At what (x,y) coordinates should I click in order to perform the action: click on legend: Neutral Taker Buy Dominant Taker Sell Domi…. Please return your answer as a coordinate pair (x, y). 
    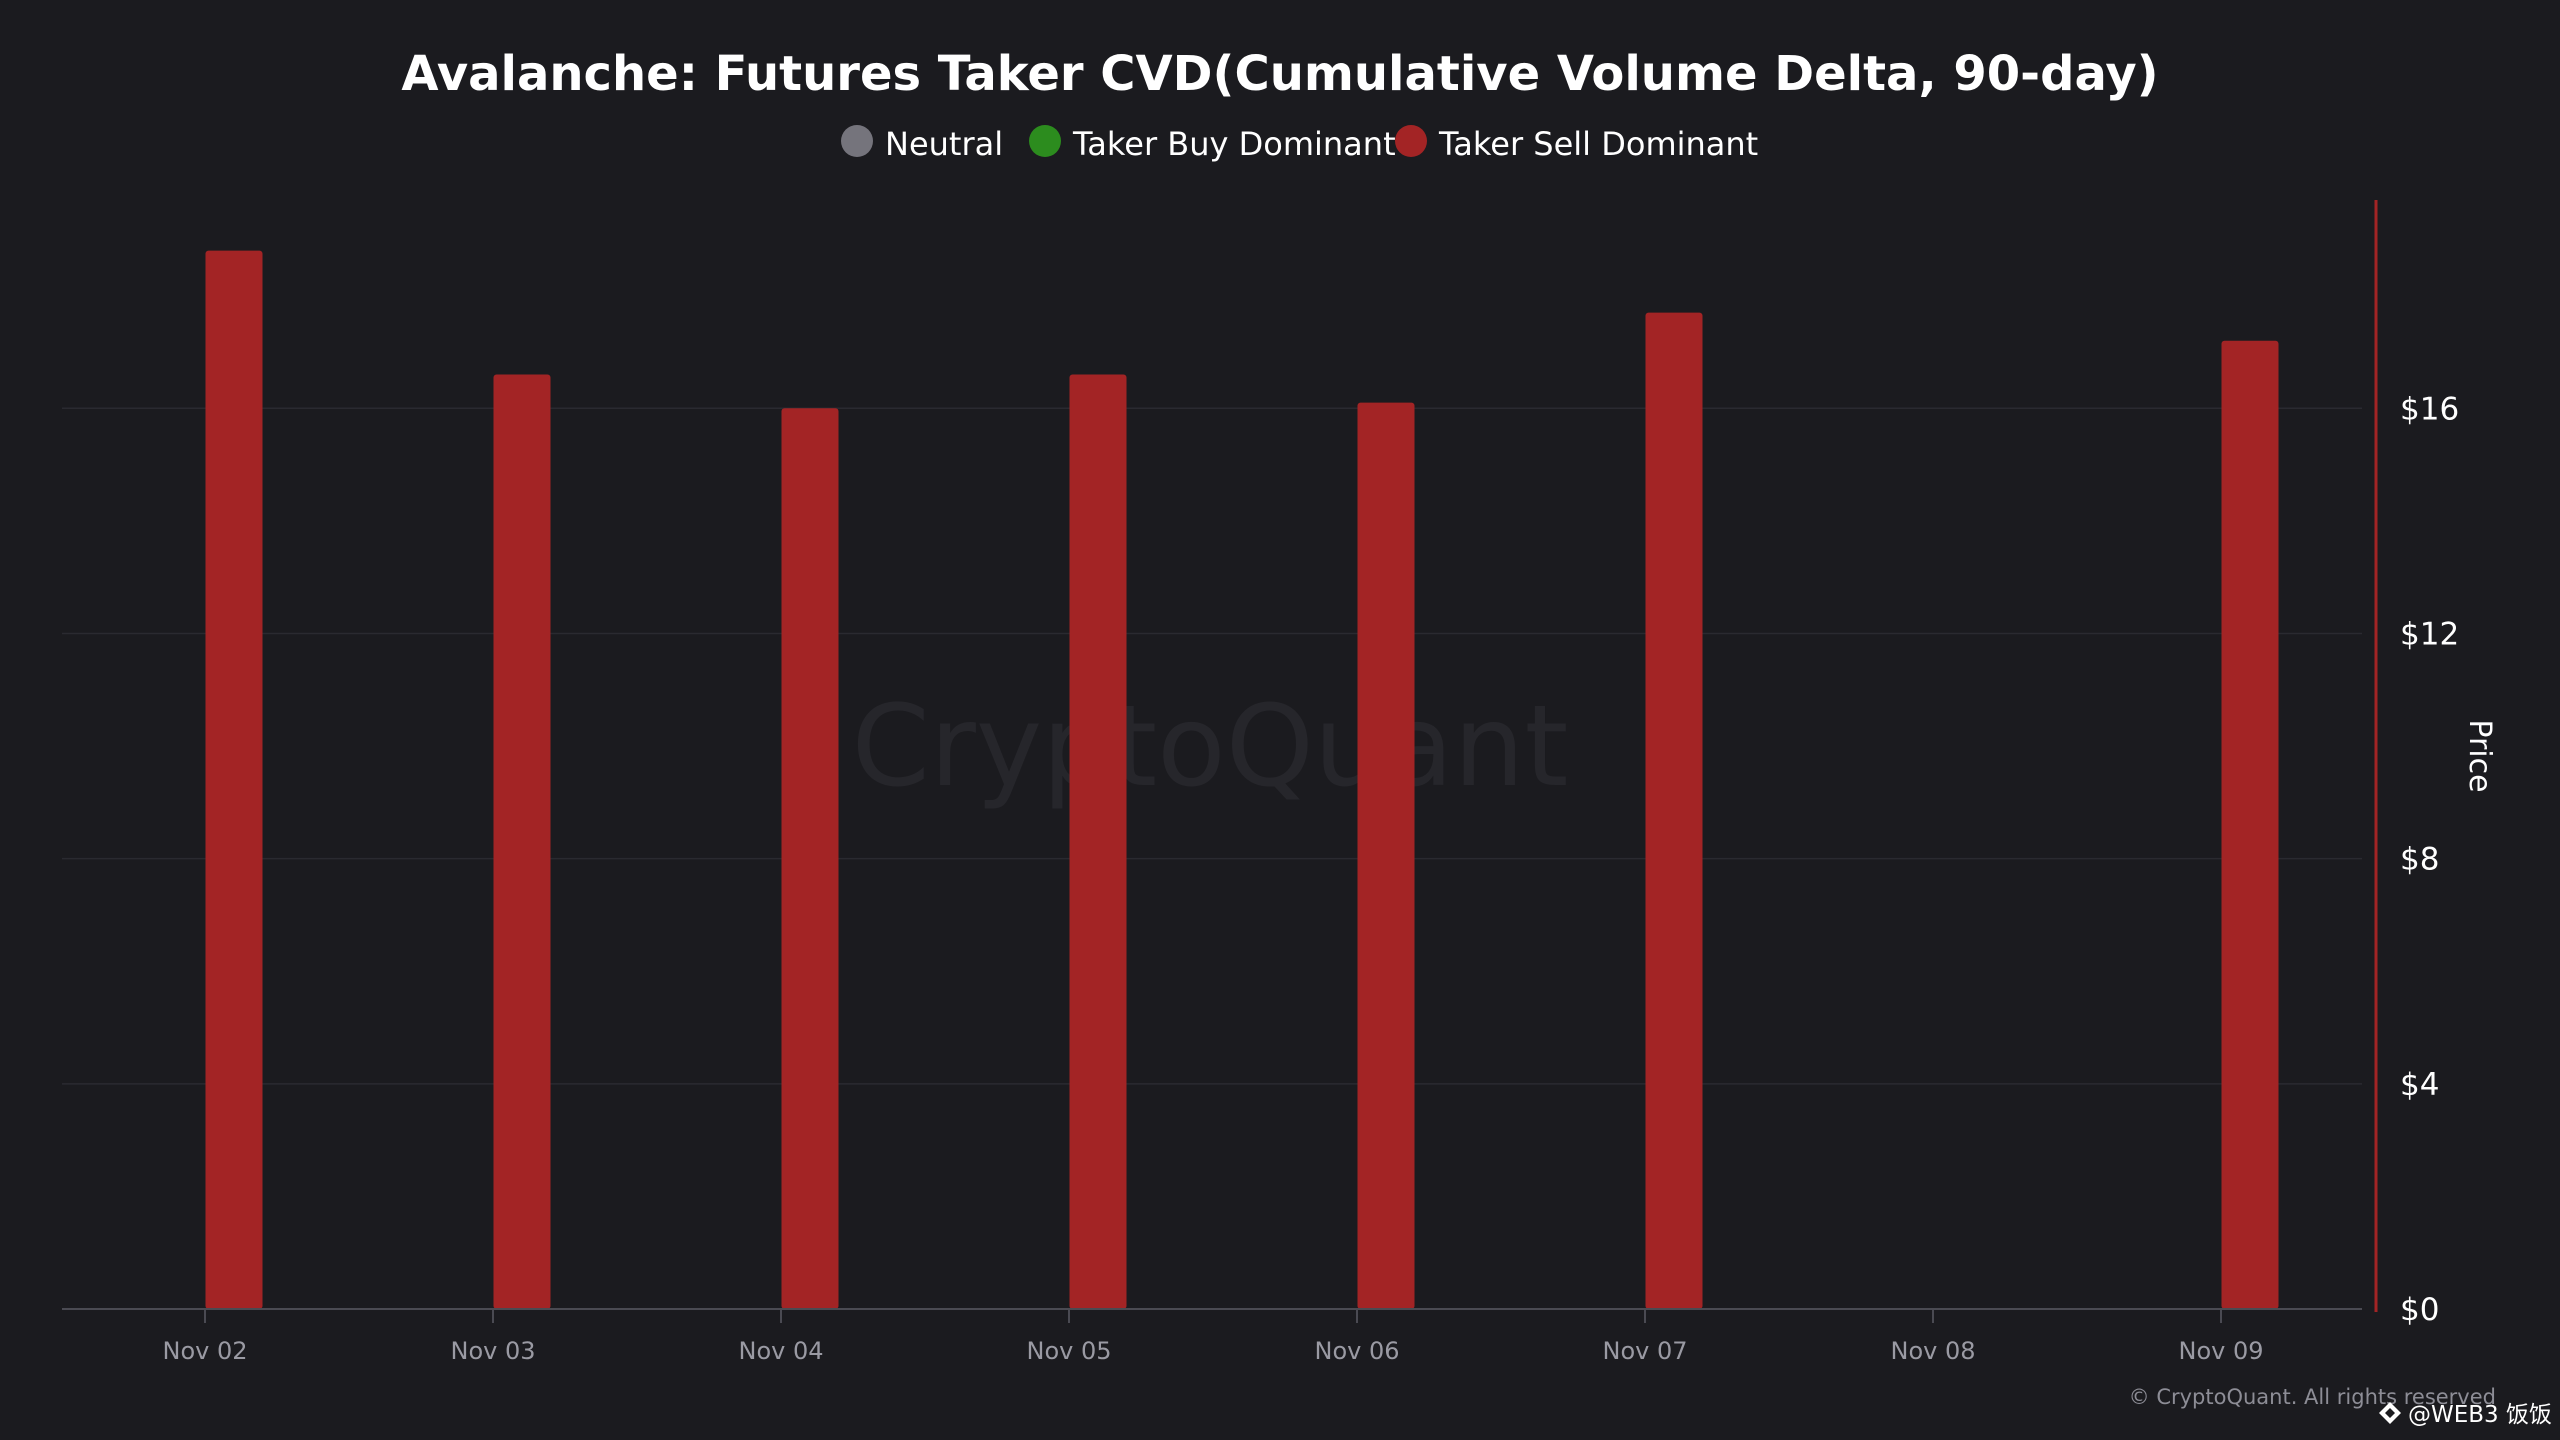
    Looking at the image, I should click on (1299, 144).